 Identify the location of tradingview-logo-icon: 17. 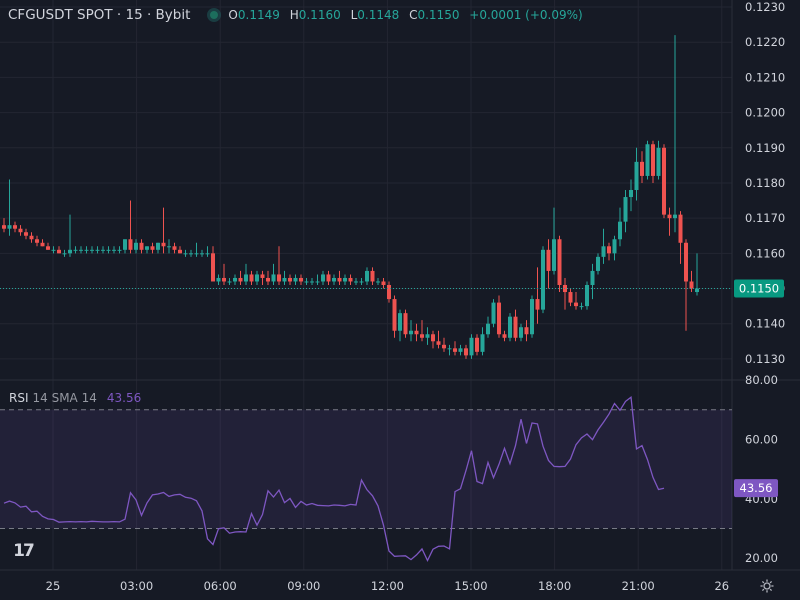
(23, 551).